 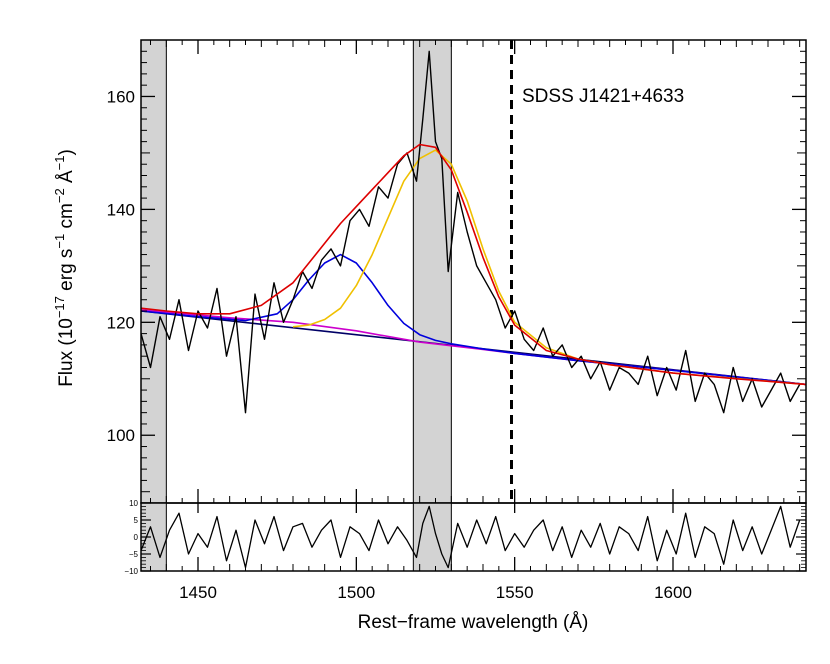 What do you see at coordinates (59, 241) in the screenshot?
I see `ylabel-exp-2: −1` at bounding box center [59, 241].